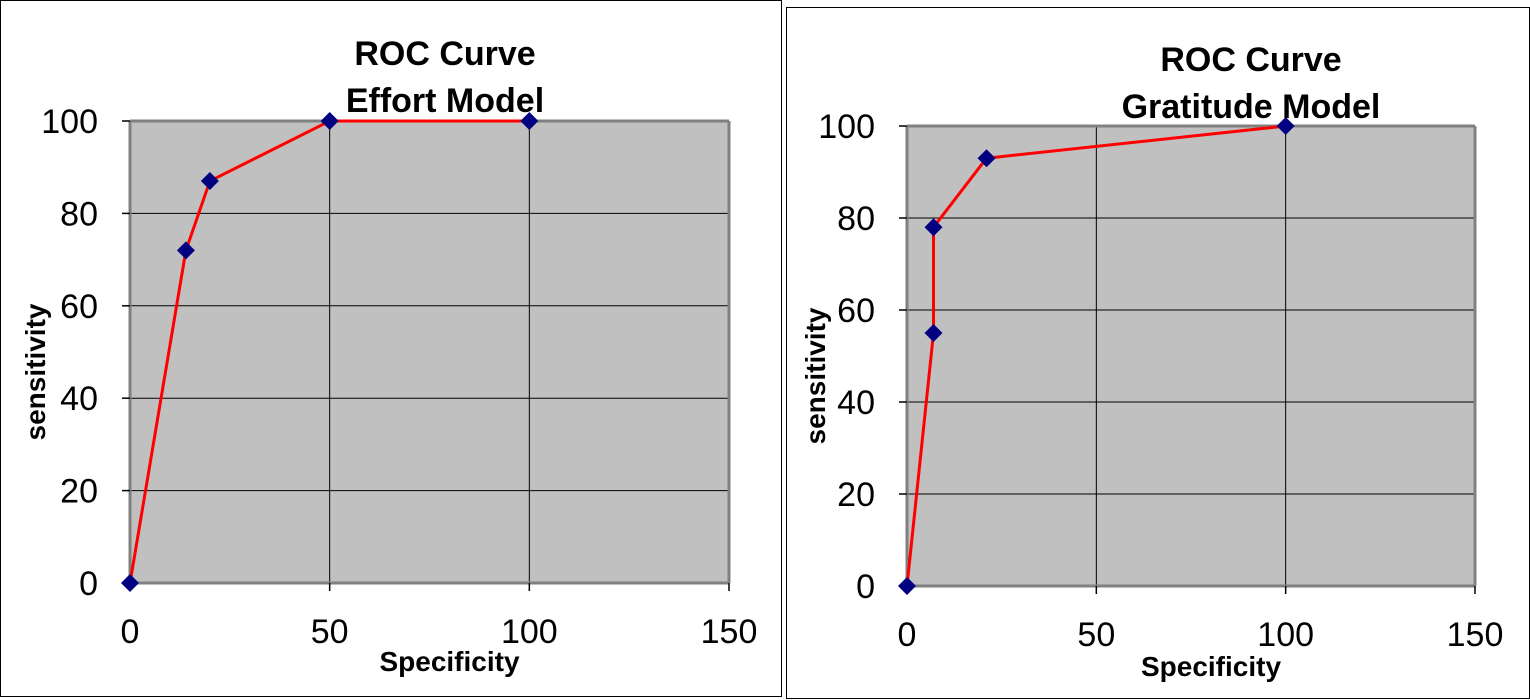 This screenshot has width=1530, height=700. I want to click on chart-subtitle: Effort Model, so click(445, 101).